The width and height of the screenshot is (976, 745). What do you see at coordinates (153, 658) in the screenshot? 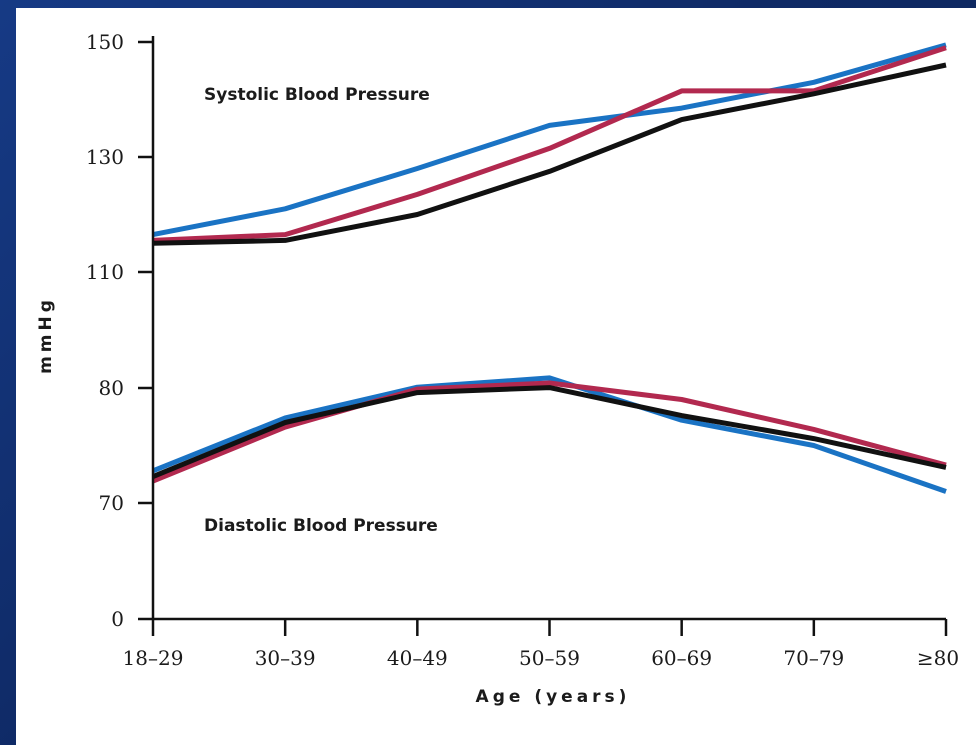
I see `x-tick-label: 18–29` at bounding box center [153, 658].